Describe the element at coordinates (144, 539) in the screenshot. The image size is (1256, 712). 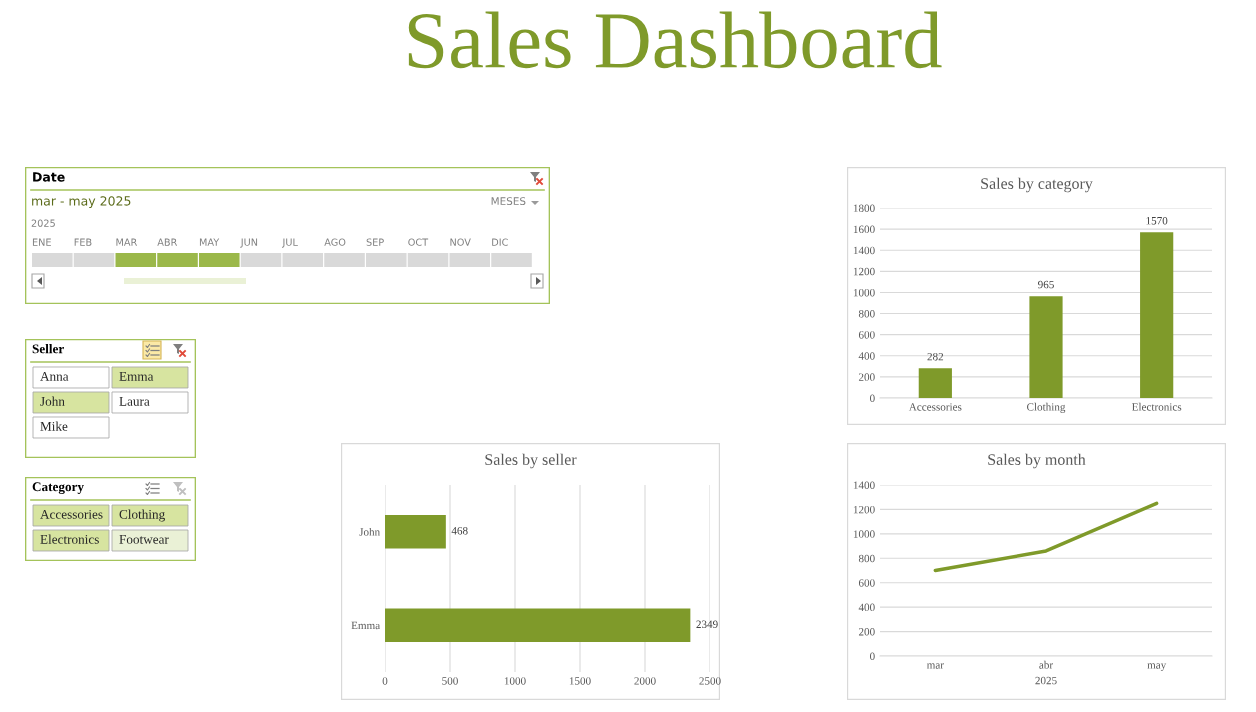
I see `category-label: Footwear` at that location.